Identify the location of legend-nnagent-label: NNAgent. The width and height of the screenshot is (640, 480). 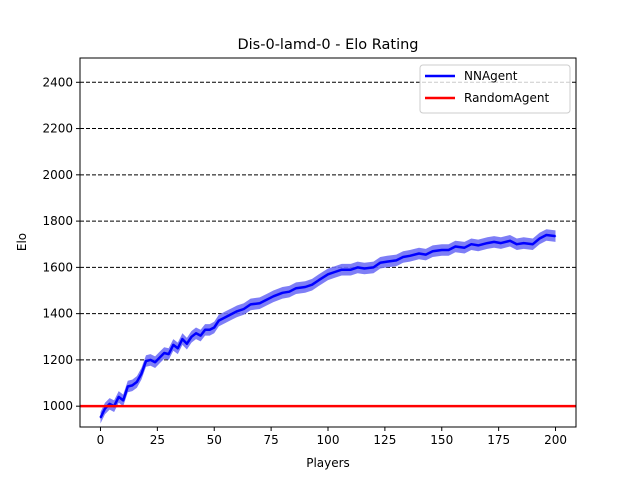
(491, 76).